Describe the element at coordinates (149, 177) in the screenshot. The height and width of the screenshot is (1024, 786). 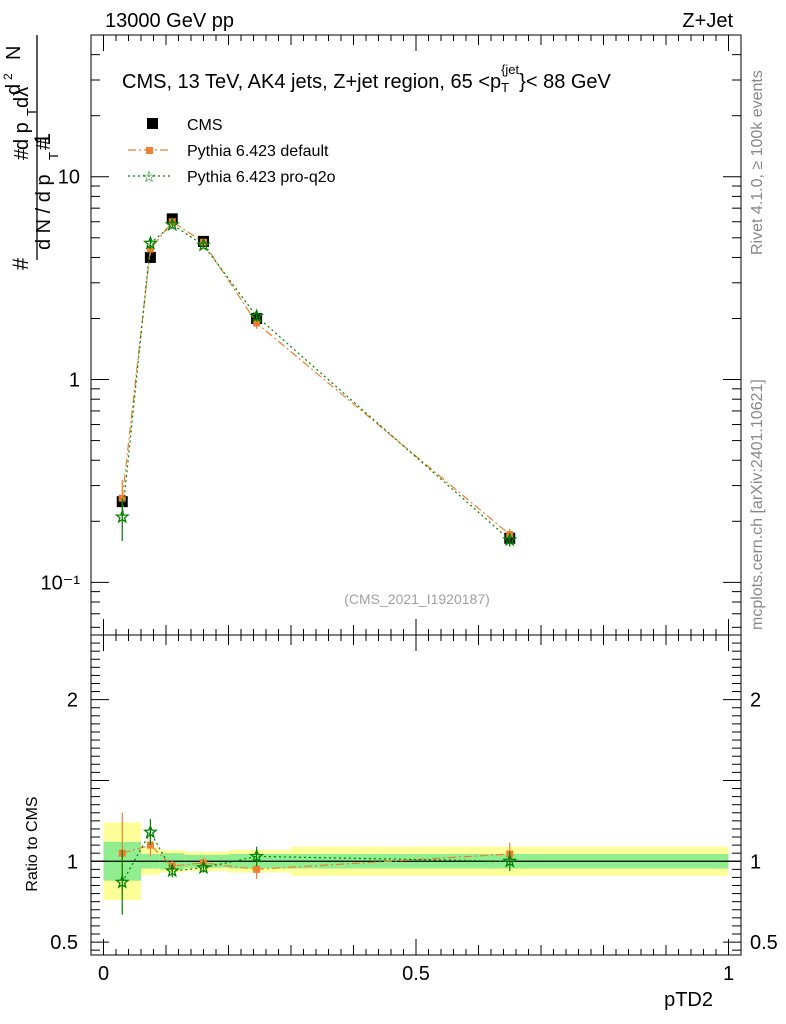
I see `legend-marker-proq2o: ☆` at that location.